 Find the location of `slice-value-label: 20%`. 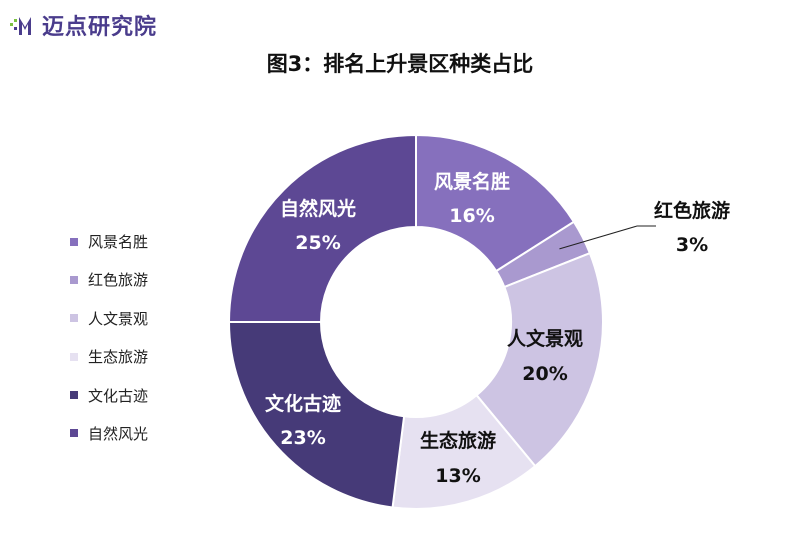

slice-value-label: 20% is located at coordinates (544, 374).